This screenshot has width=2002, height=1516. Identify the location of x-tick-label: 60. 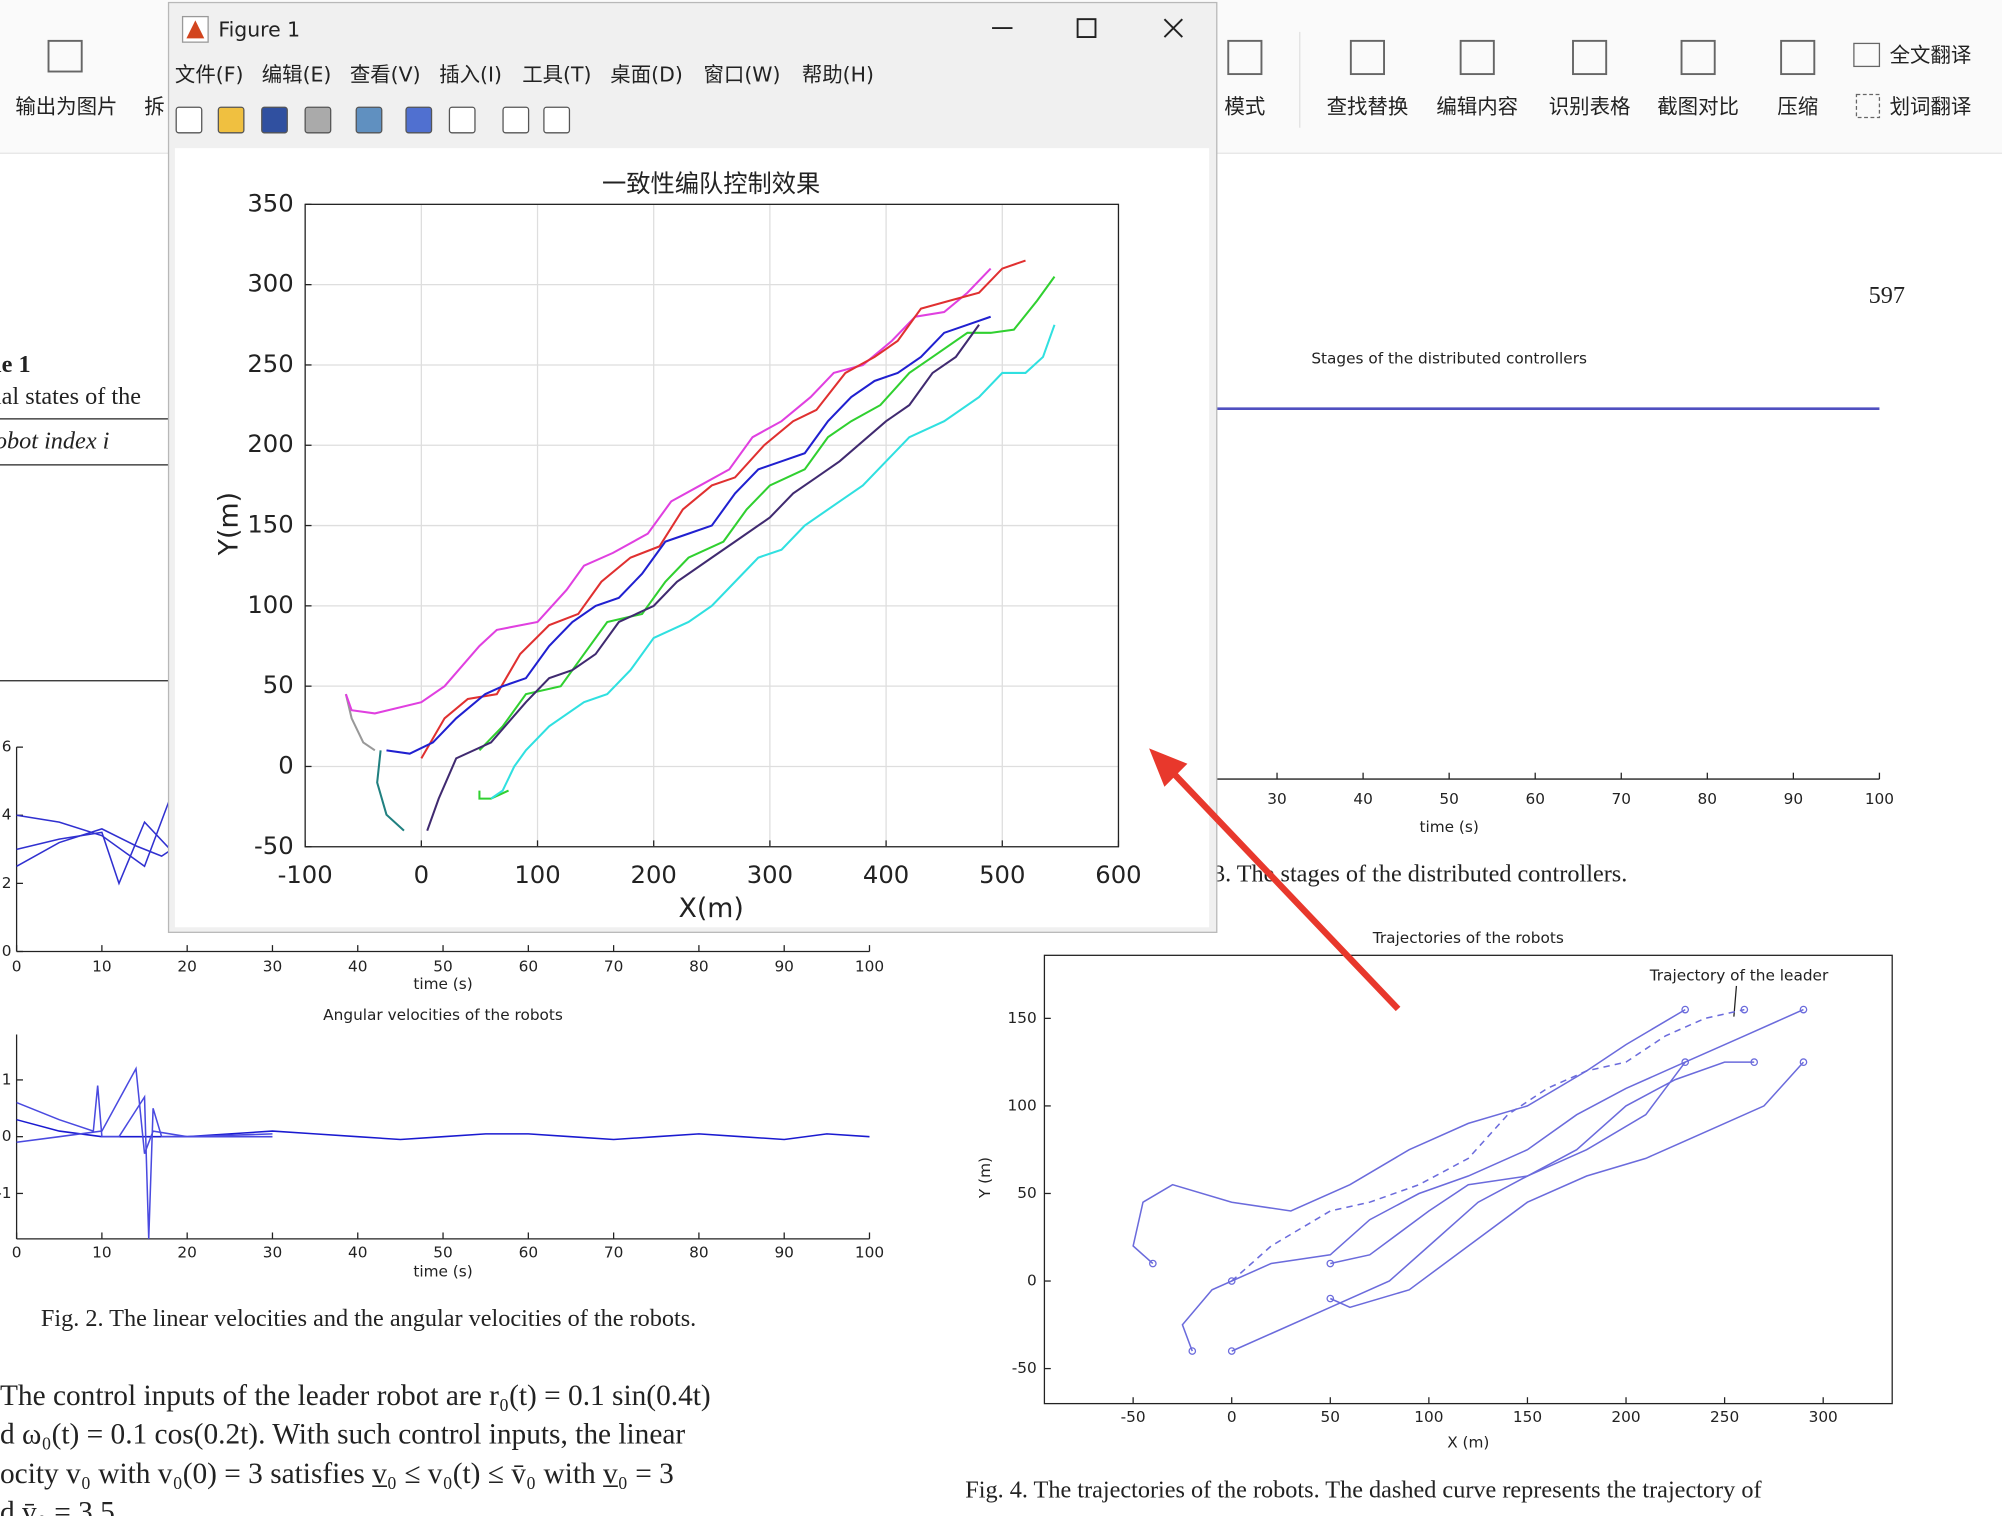
(1534, 799).